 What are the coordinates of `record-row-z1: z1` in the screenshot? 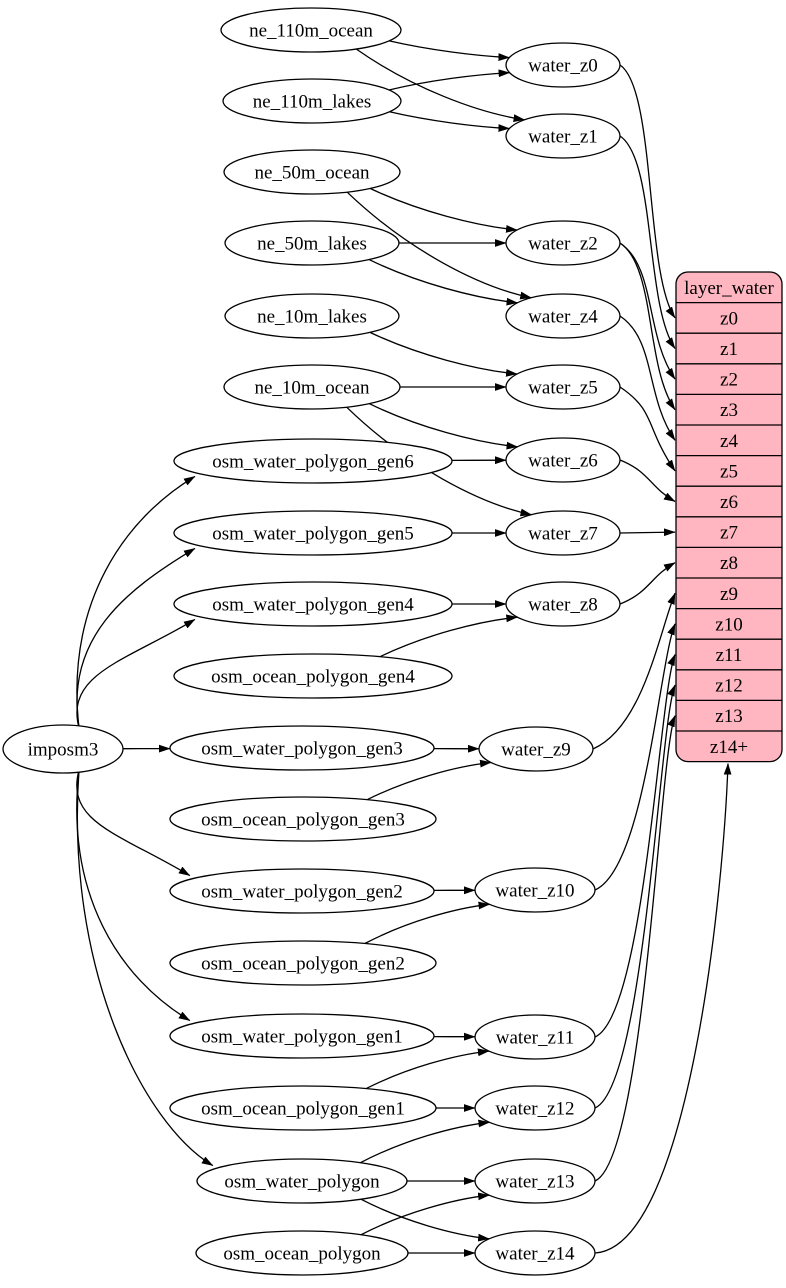 It's located at (729, 349).